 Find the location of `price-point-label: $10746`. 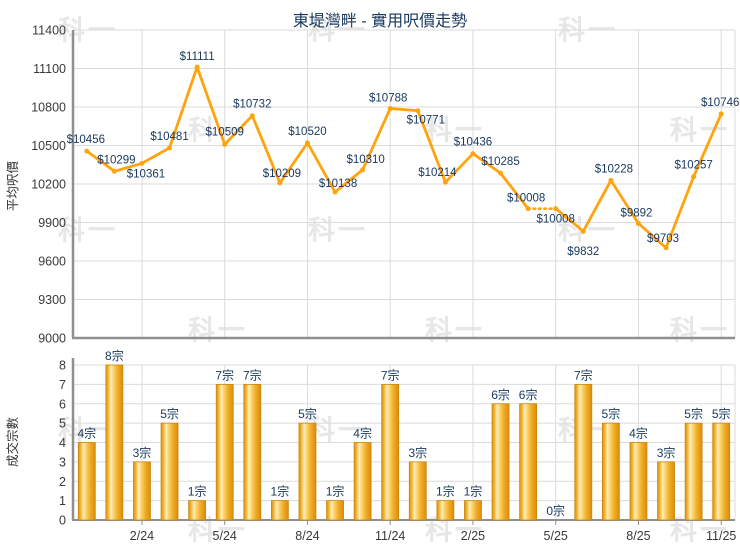

price-point-label: $10746 is located at coordinates (720, 103).